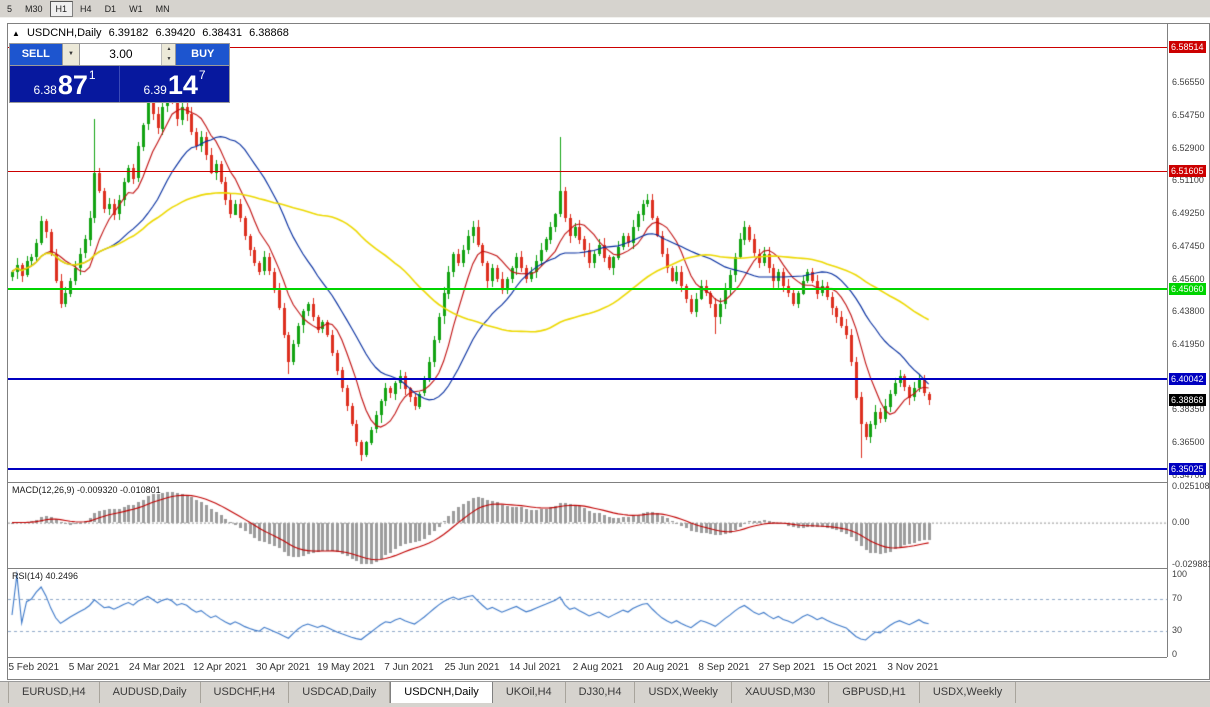  I want to click on rsi-label: RSI(14) 40.2496, so click(45, 576).